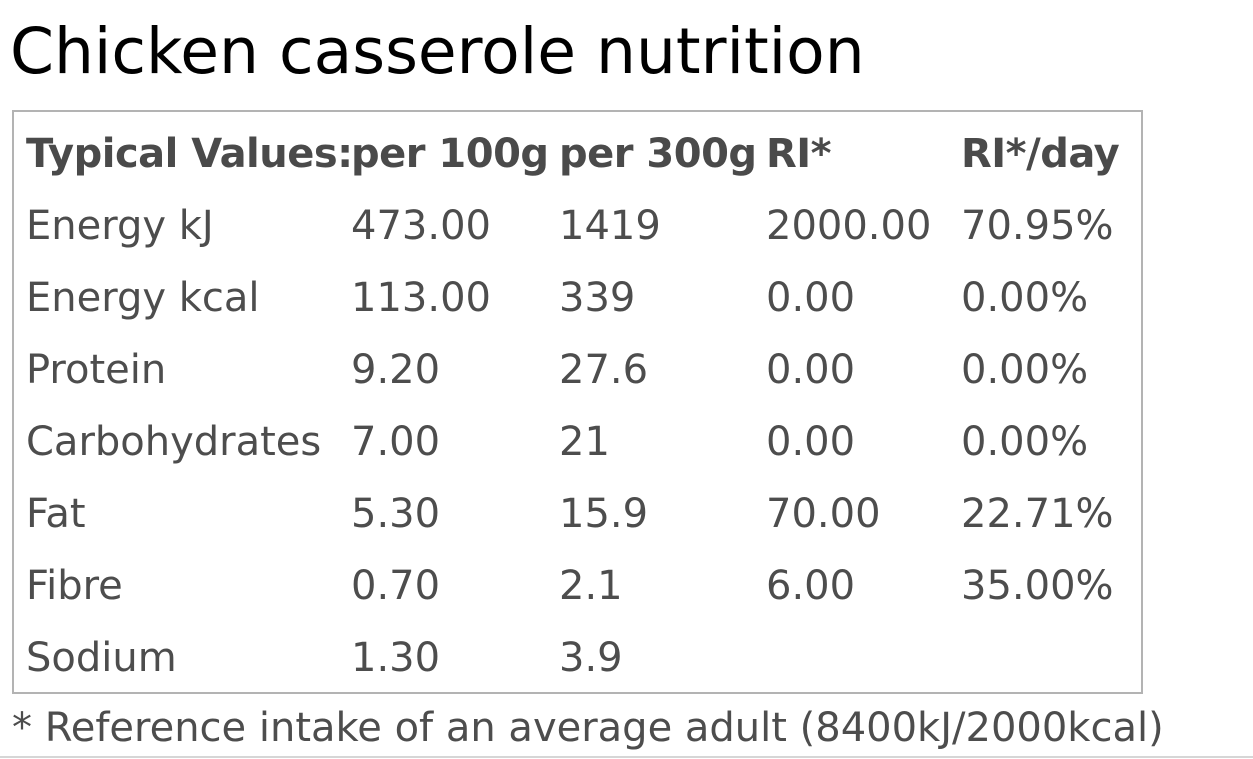 The height and width of the screenshot is (759, 1253). I want to click on value-per-300g: 15.9, so click(604, 514).